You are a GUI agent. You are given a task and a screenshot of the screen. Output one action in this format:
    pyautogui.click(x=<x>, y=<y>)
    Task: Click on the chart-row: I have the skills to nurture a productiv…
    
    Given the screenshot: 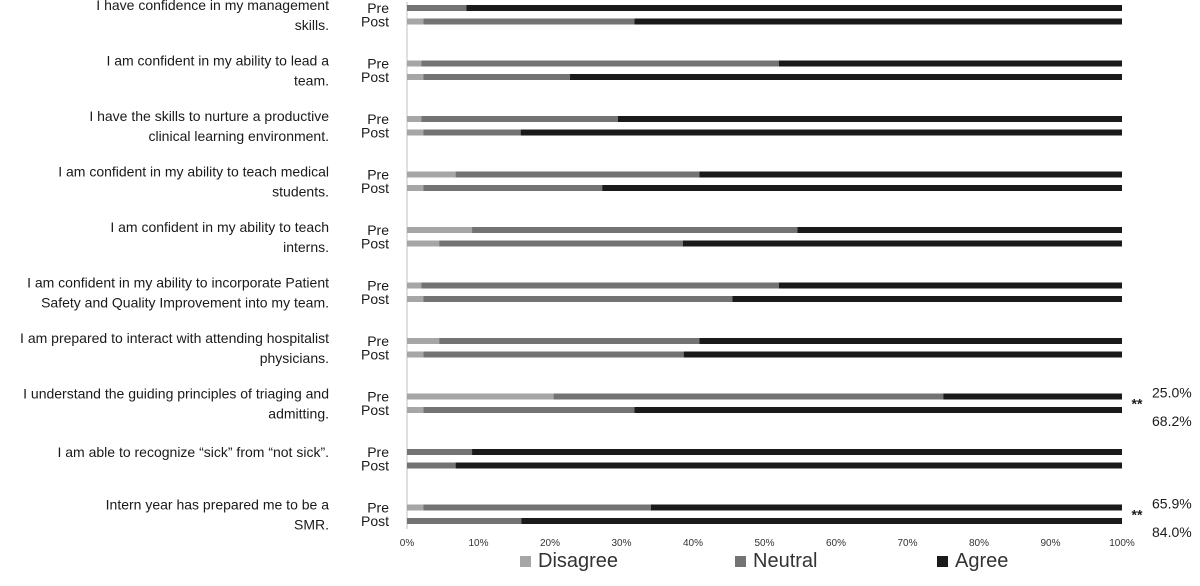 What is the action you would take?
    pyautogui.click(x=605, y=126)
    